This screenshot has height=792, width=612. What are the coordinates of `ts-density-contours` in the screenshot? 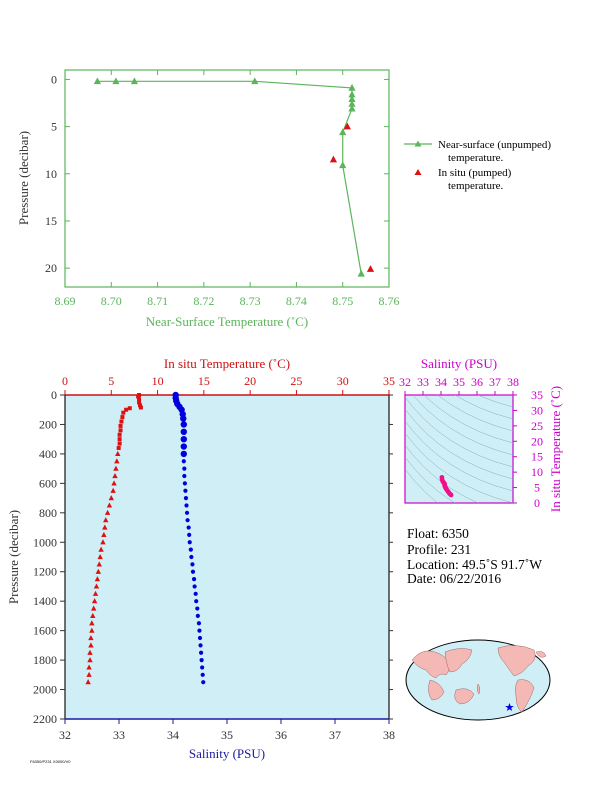 It's located at (459, 396).